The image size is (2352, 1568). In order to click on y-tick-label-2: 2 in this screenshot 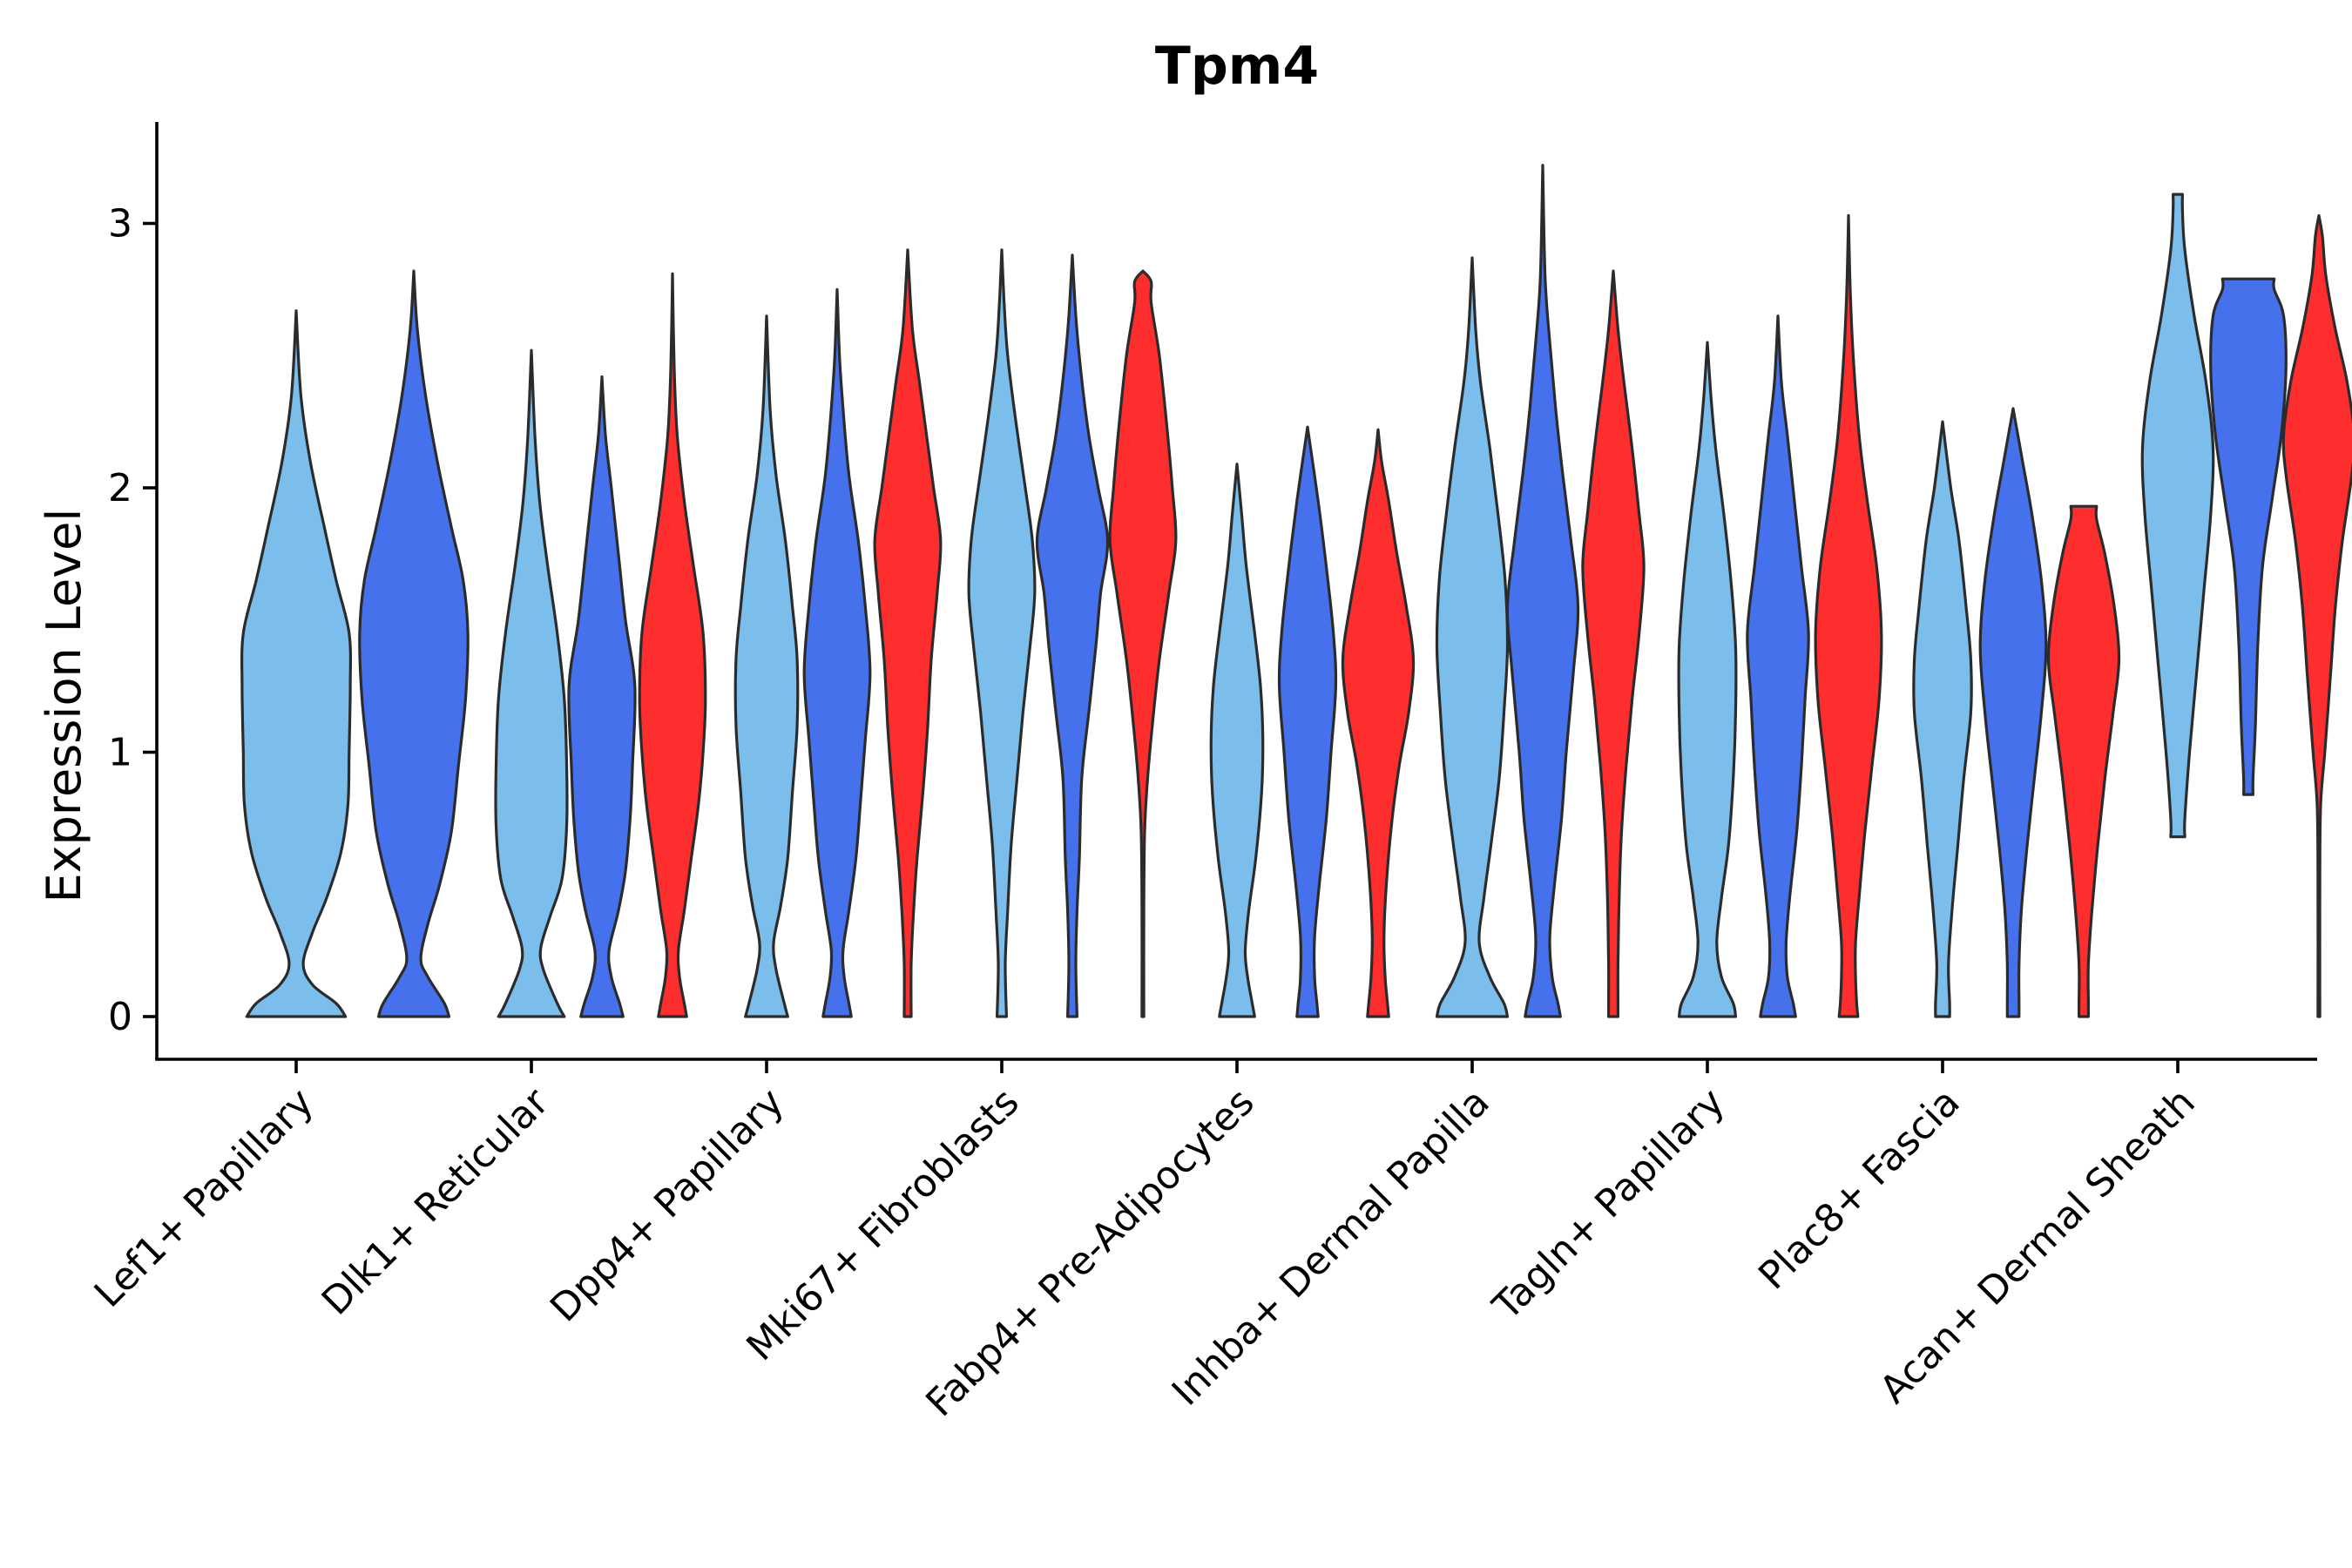, I will do `click(120, 488)`.